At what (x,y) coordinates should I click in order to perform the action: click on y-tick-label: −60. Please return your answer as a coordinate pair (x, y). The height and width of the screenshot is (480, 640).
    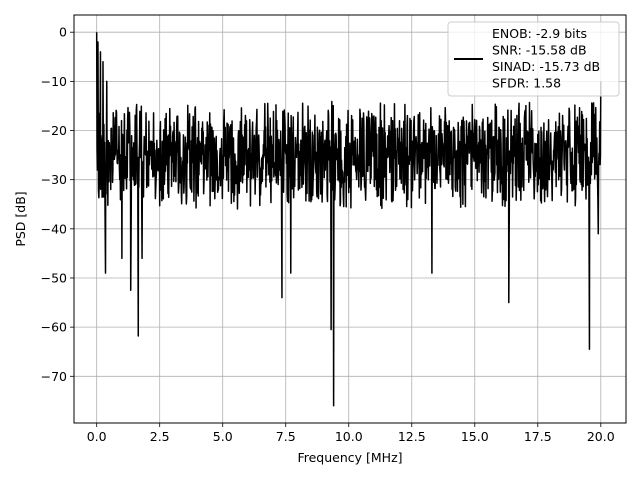
    Looking at the image, I should click on (54, 327).